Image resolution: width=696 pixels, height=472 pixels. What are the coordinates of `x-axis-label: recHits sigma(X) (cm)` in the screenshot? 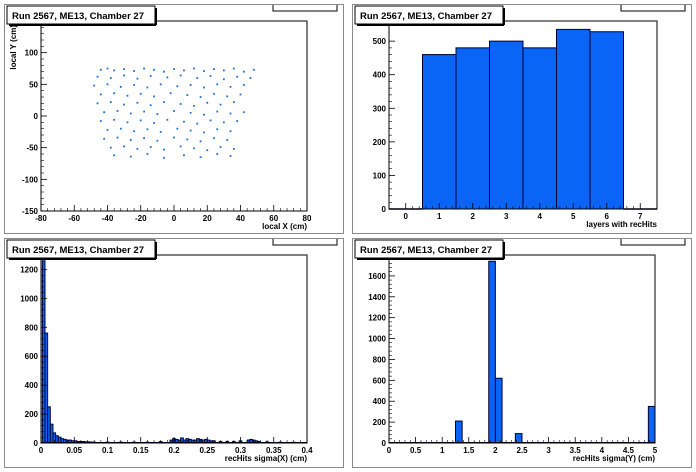 It's located at (266, 458).